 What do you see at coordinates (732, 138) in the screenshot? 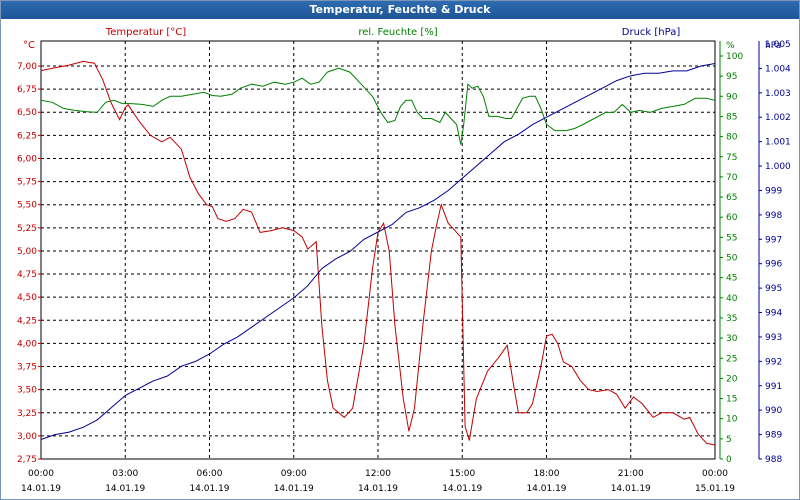
I see `humidity-tick-label: 80` at bounding box center [732, 138].